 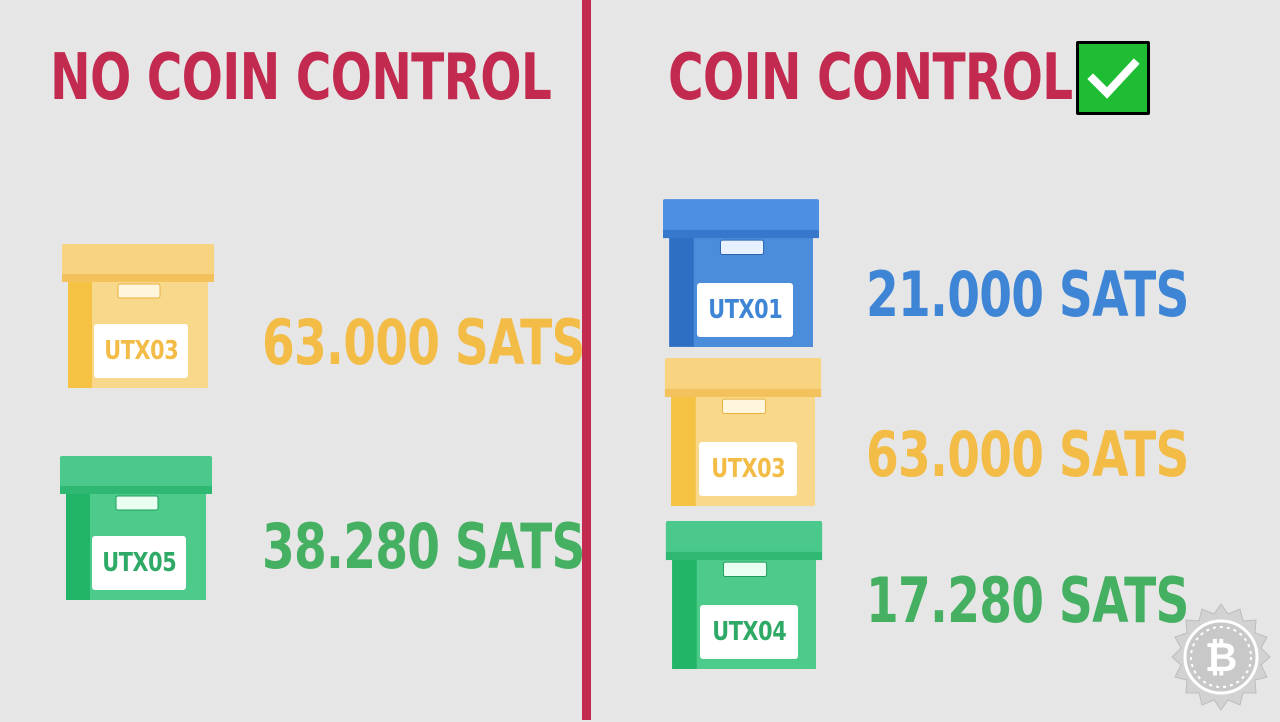 What do you see at coordinates (1113, 78) in the screenshot?
I see `checkmark-icon` at bounding box center [1113, 78].